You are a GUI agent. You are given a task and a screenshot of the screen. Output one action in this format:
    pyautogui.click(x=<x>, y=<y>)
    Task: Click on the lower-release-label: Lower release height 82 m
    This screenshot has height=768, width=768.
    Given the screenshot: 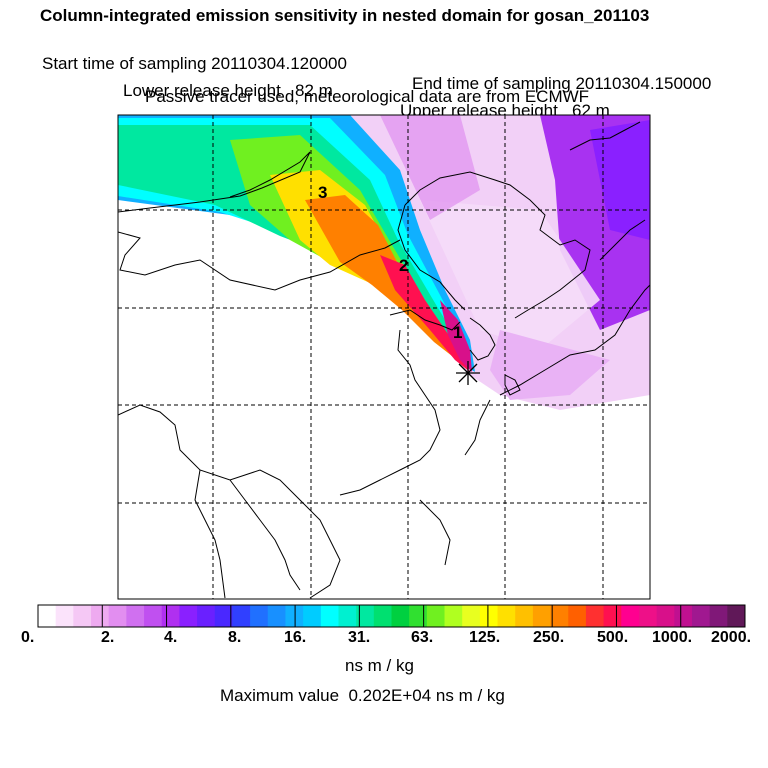 What is the action you would take?
    pyautogui.click(x=228, y=90)
    